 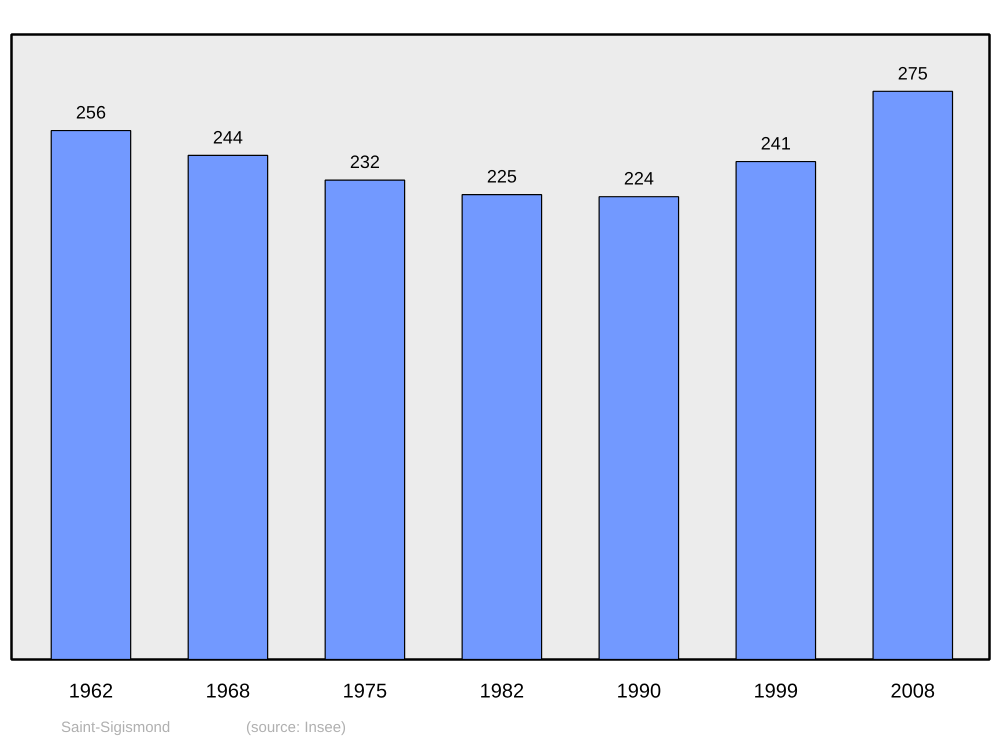 I want to click on x-tick-label: 1968, so click(x=228, y=691).